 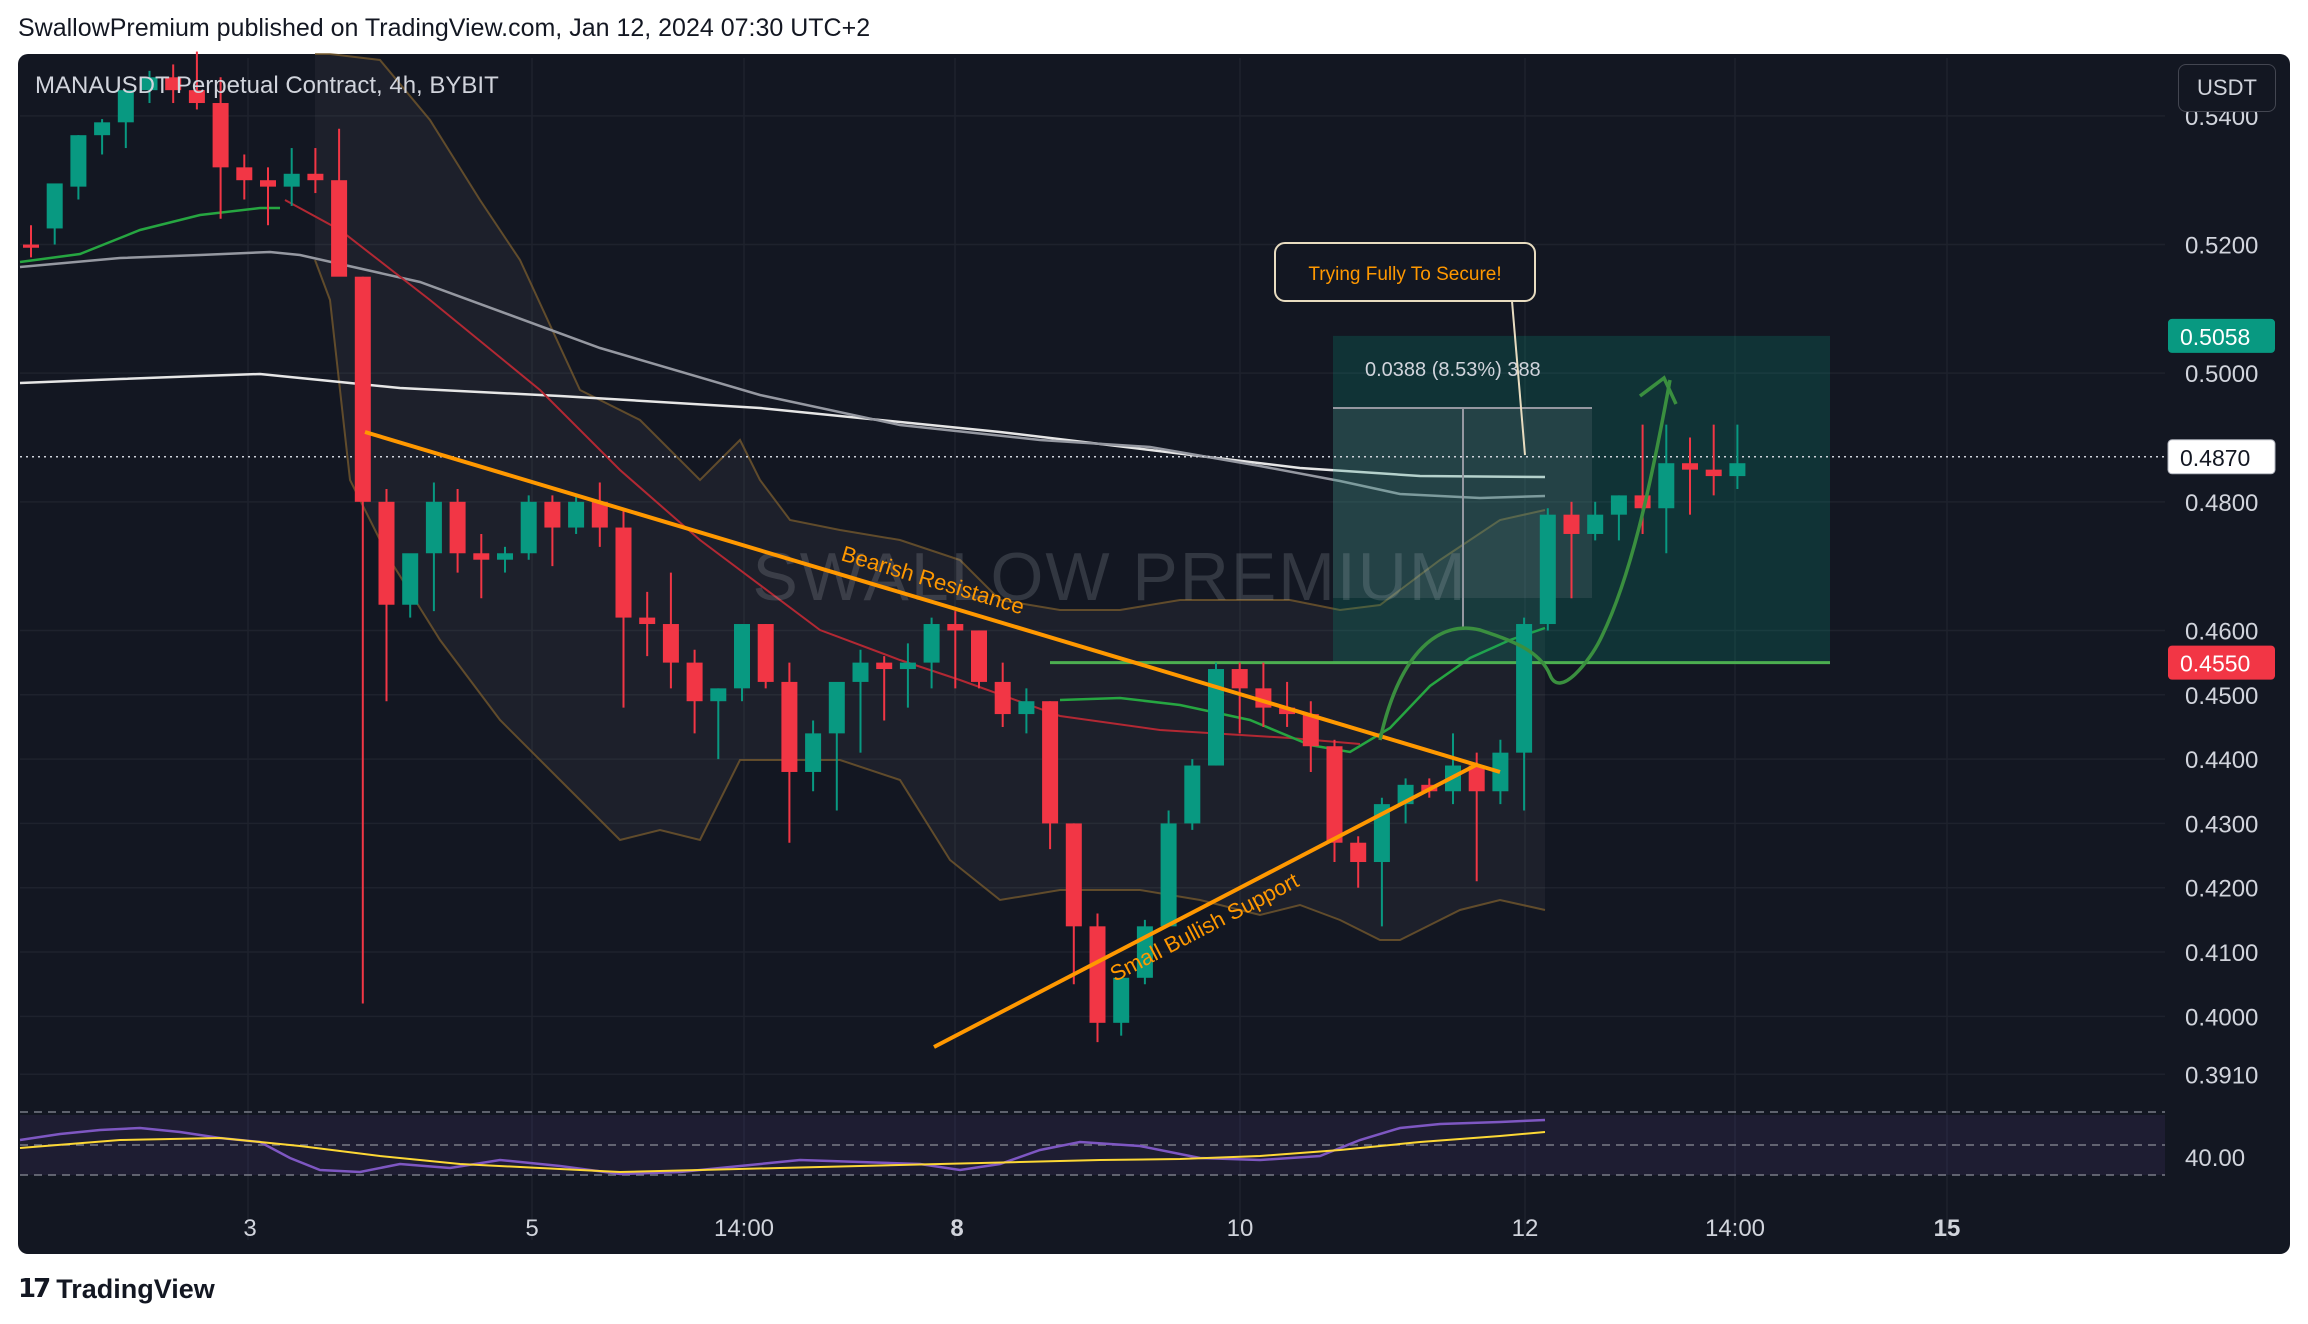 I want to click on rsi-signal-line, so click(x=782, y=1152).